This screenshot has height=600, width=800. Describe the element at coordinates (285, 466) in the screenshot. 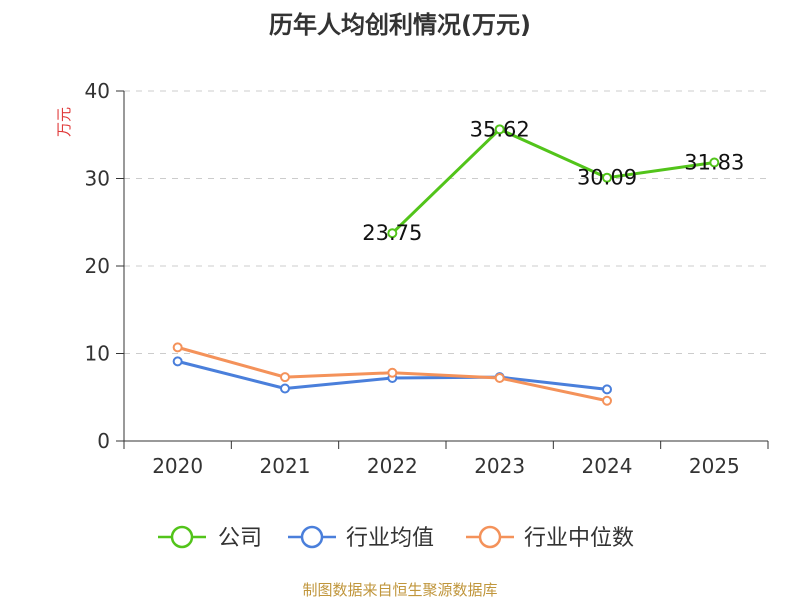

I see `x-tick-label: 2021` at that location.